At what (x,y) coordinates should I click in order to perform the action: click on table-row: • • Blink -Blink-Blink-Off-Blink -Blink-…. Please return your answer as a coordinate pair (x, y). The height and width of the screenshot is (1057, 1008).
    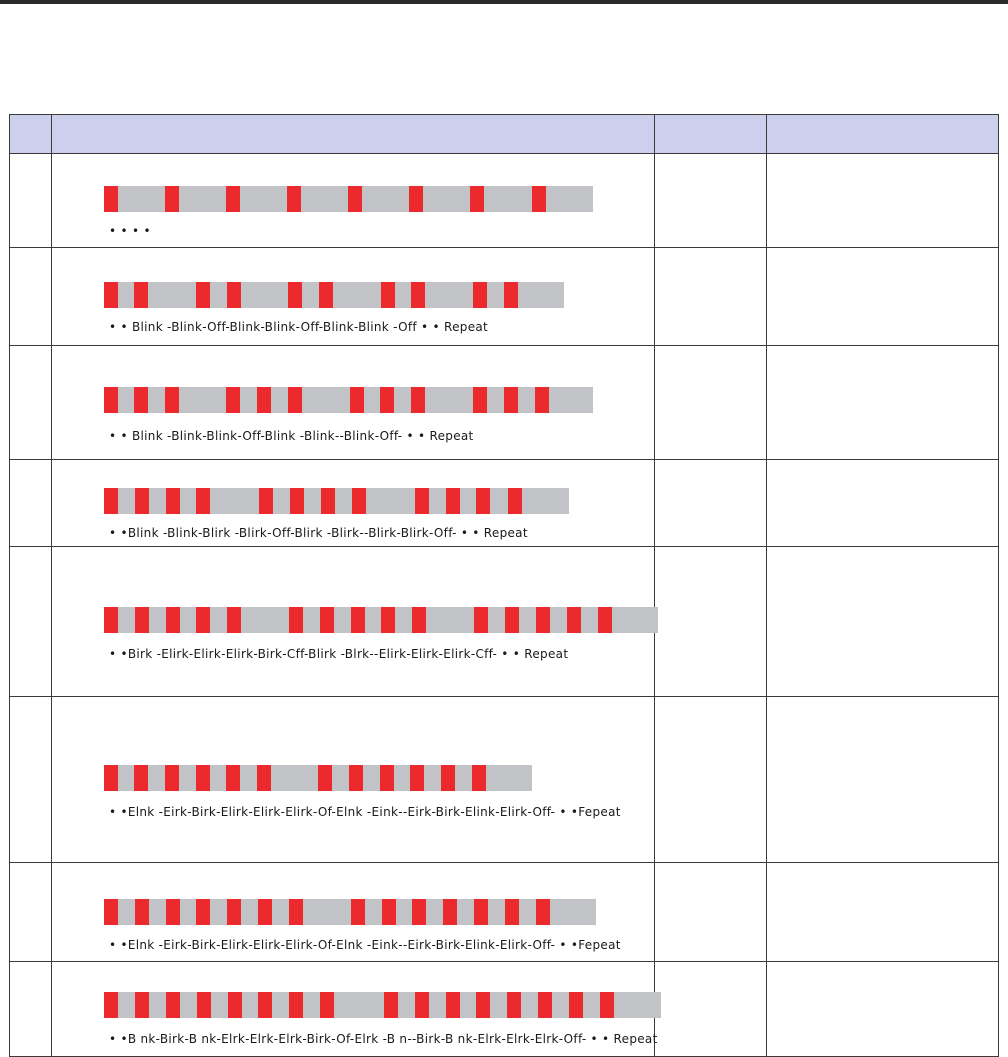
    Looking at the image, I should click on (504, 402).